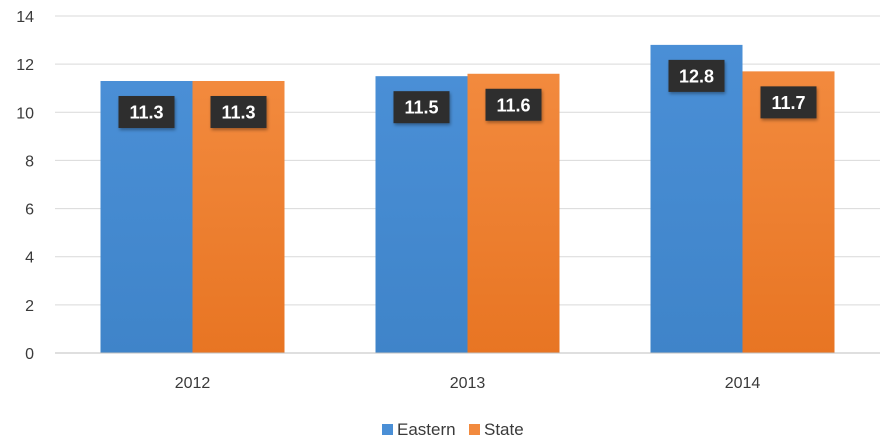 This screenshot has height=440, width=888. Describe the element at coordinates (426, 429) in the screenshot. I see `legend-label: Eastern` at that location.